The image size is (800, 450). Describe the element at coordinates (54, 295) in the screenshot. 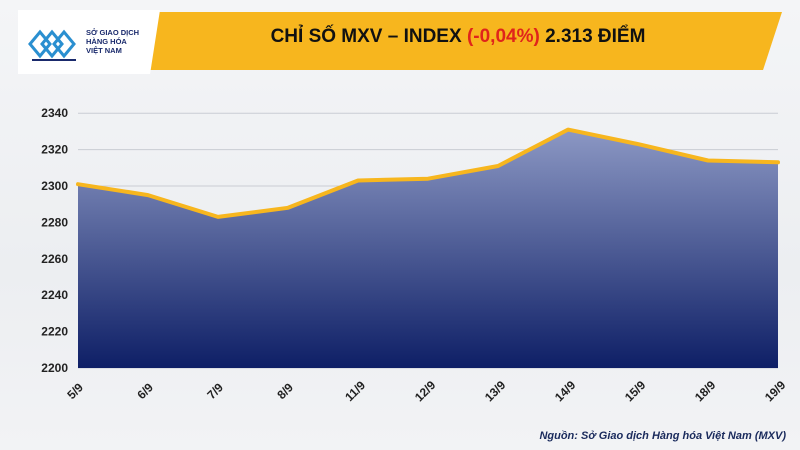

I see `y-tick-label: 2240` at that location.